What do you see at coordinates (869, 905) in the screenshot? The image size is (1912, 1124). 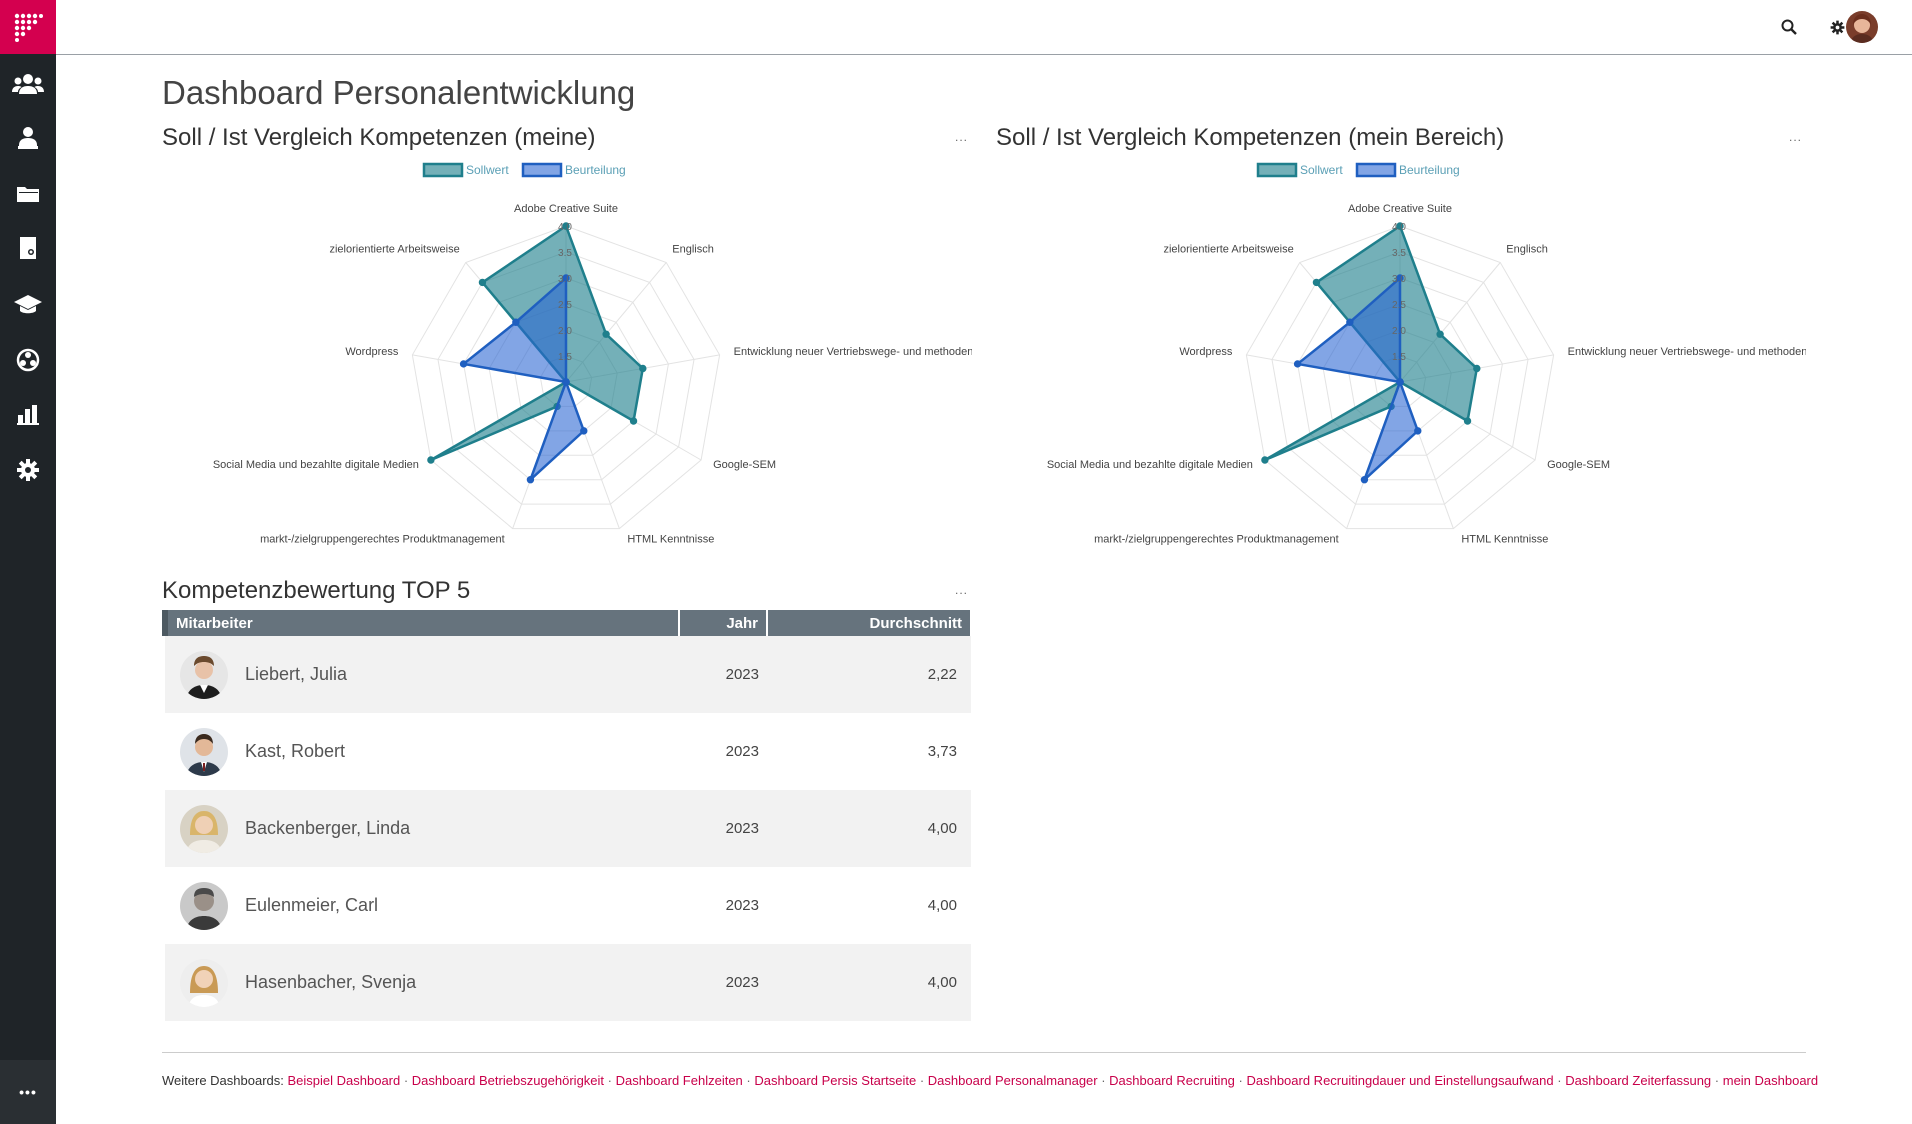 I see `employee-average: 4,00` at bounding box center [869, 905].